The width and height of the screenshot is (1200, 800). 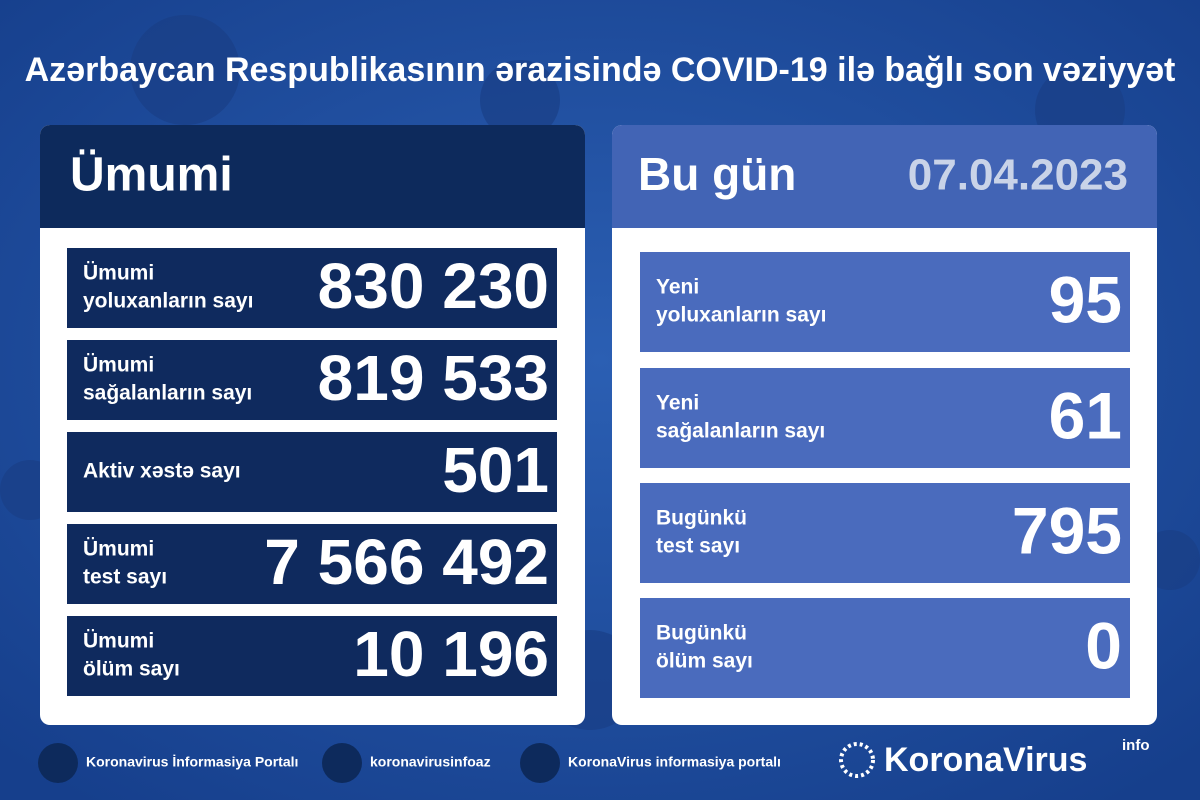 What do you see at coordinates (540, 763) in the screenshot?
I see `youtube-icon` at bounding box center [540, 763].